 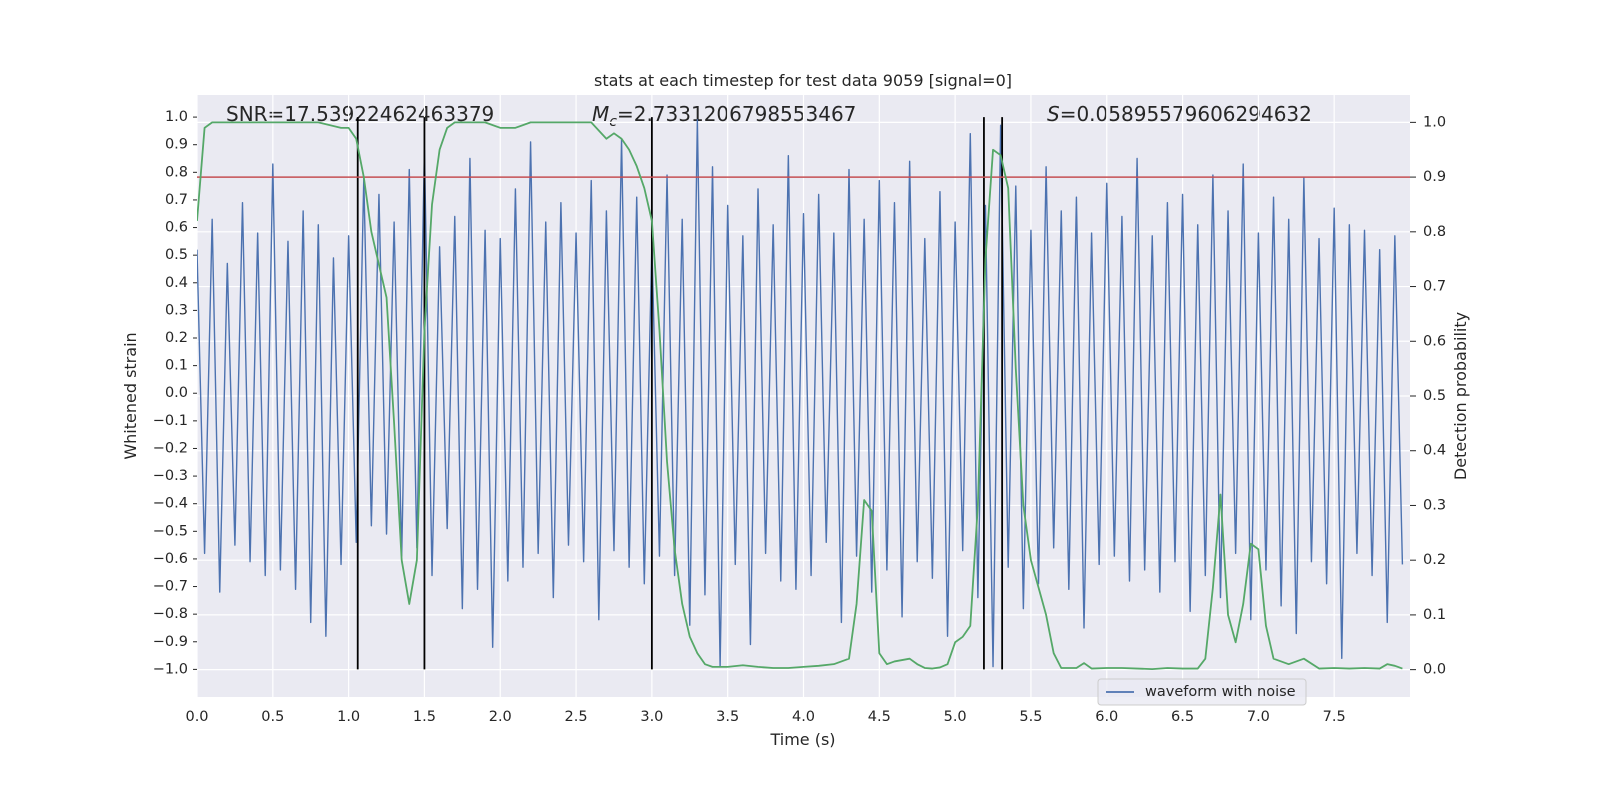 I want to click on x-tick-label: 6.0, so click(x=1106, y=717).